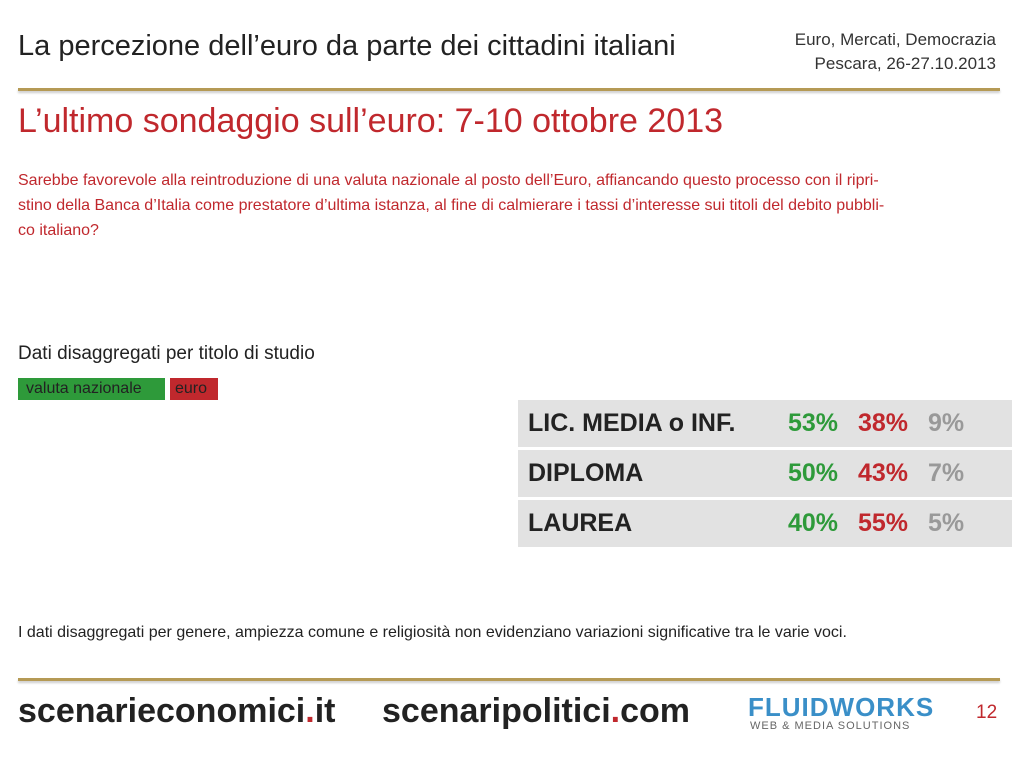 The width and height of the screenshot is (1024, 767). Describe the element at coordinates (765, 523) in the screenshot. I see `table-row: LAUREA 40% 55% 5%` at that location.